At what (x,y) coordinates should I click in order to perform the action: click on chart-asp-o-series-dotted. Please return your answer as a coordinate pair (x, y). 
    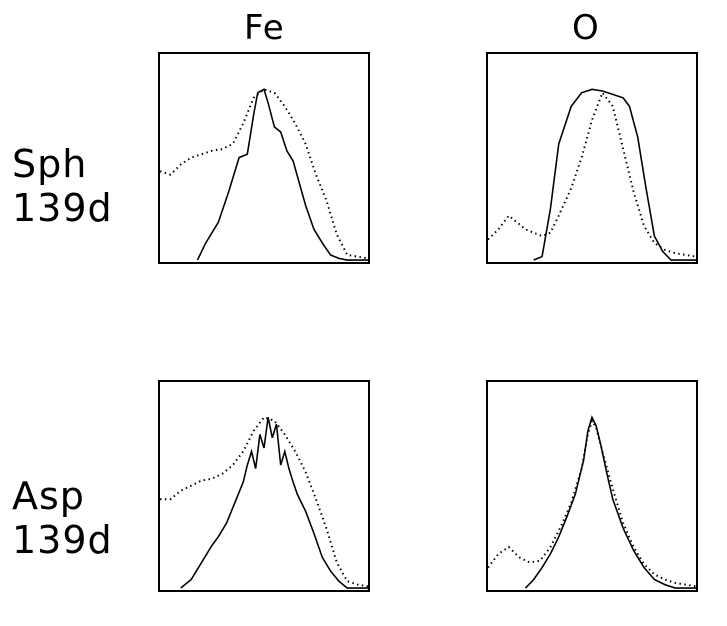
    Looking at the image, I should click on (592, 503).